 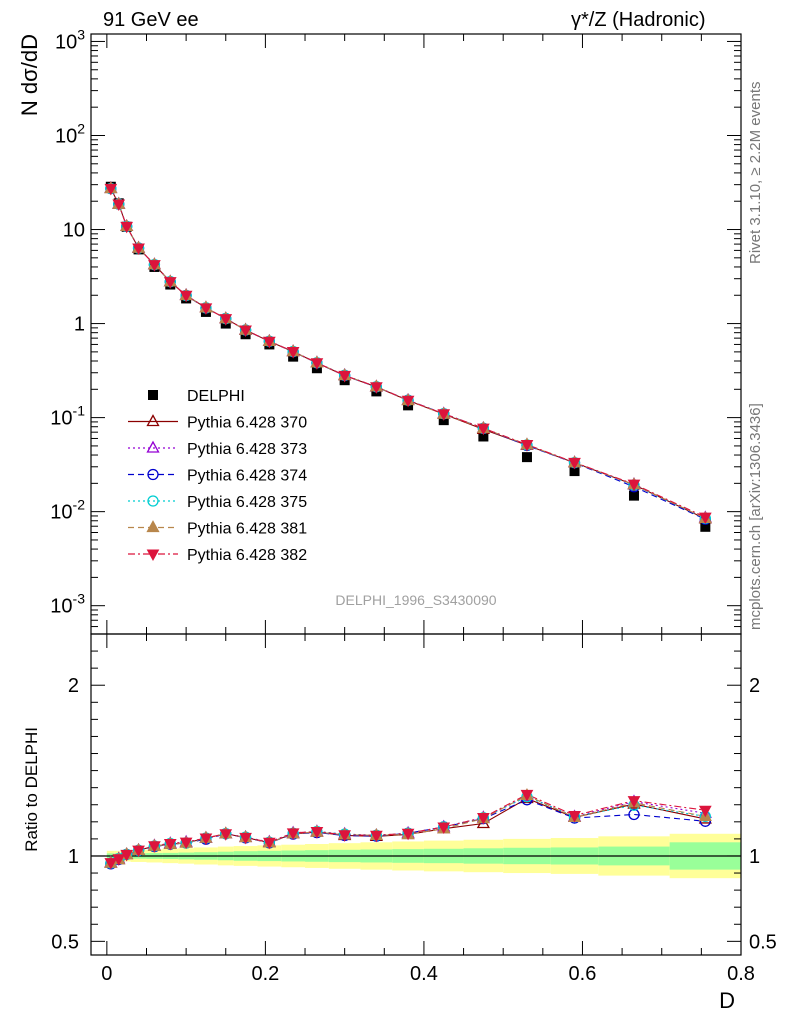 What do you see at coordinates (73, 686) in the screenshot?
I see `ratio-y-tick-label: 2` at bounding box center [73, 686].